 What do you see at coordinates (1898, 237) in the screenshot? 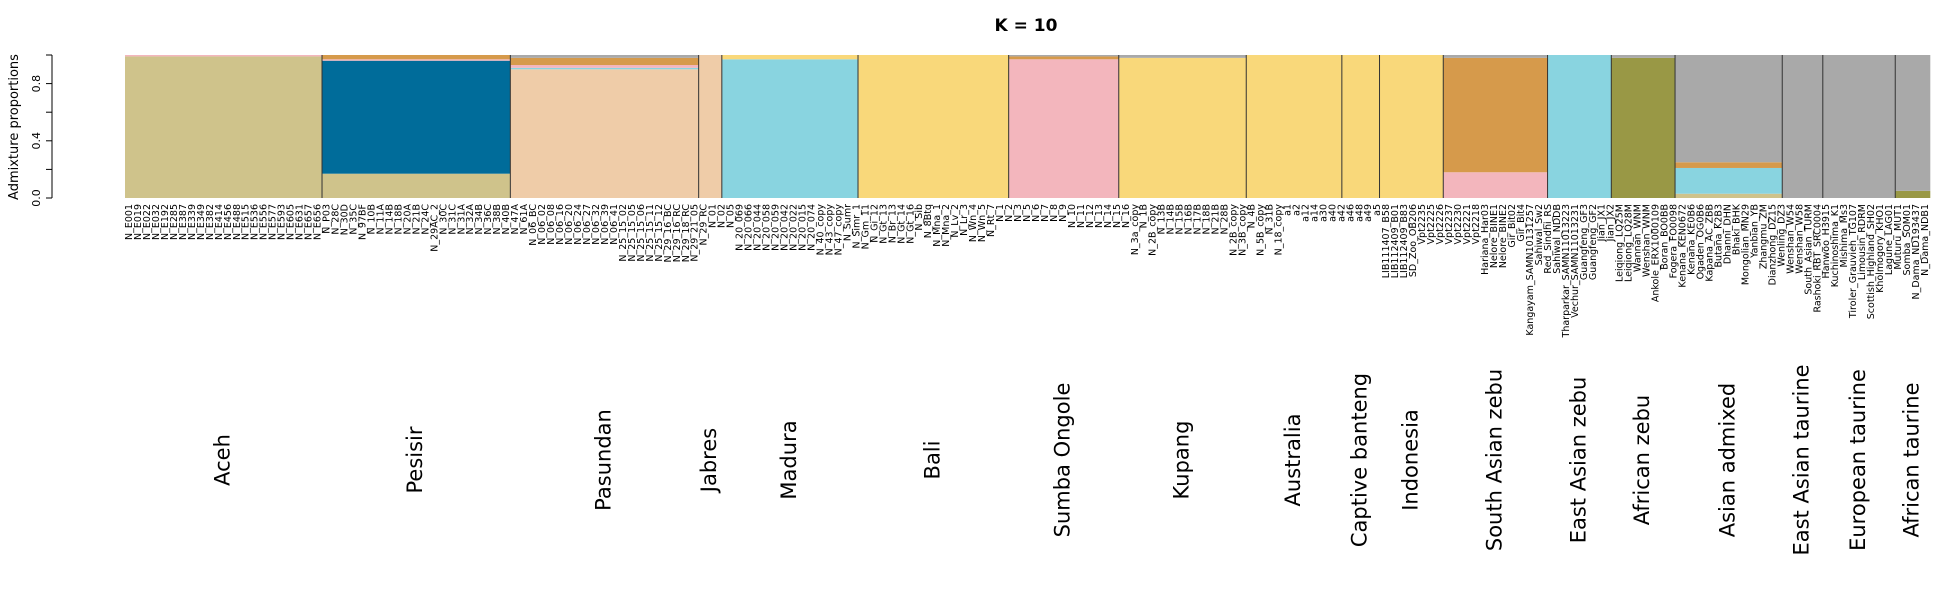
I see `sample-label: Muturu_MUT1` at bounding box center [1898, 237].